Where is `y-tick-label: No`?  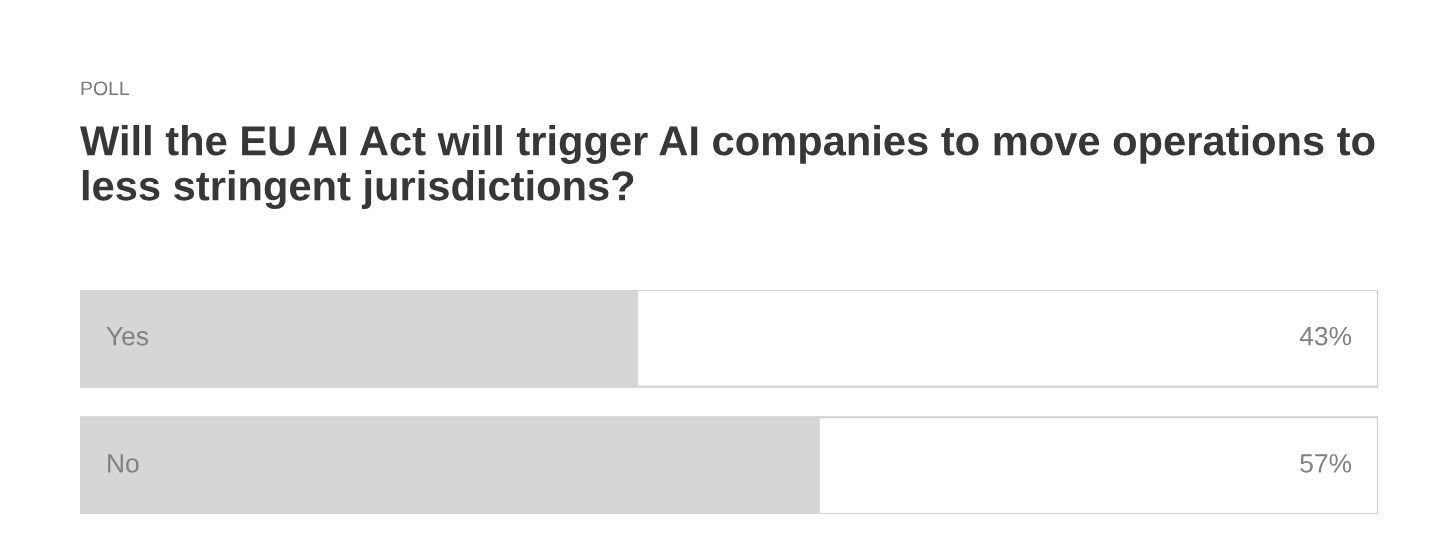 y-tick-label: No is located at coordinates (123, 463).